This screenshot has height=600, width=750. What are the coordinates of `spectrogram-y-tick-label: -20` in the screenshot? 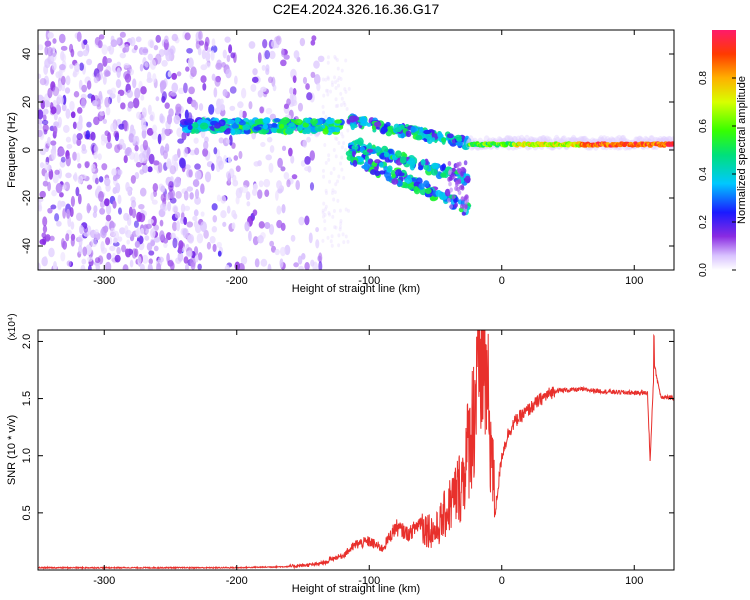 It's located at (27, 198).